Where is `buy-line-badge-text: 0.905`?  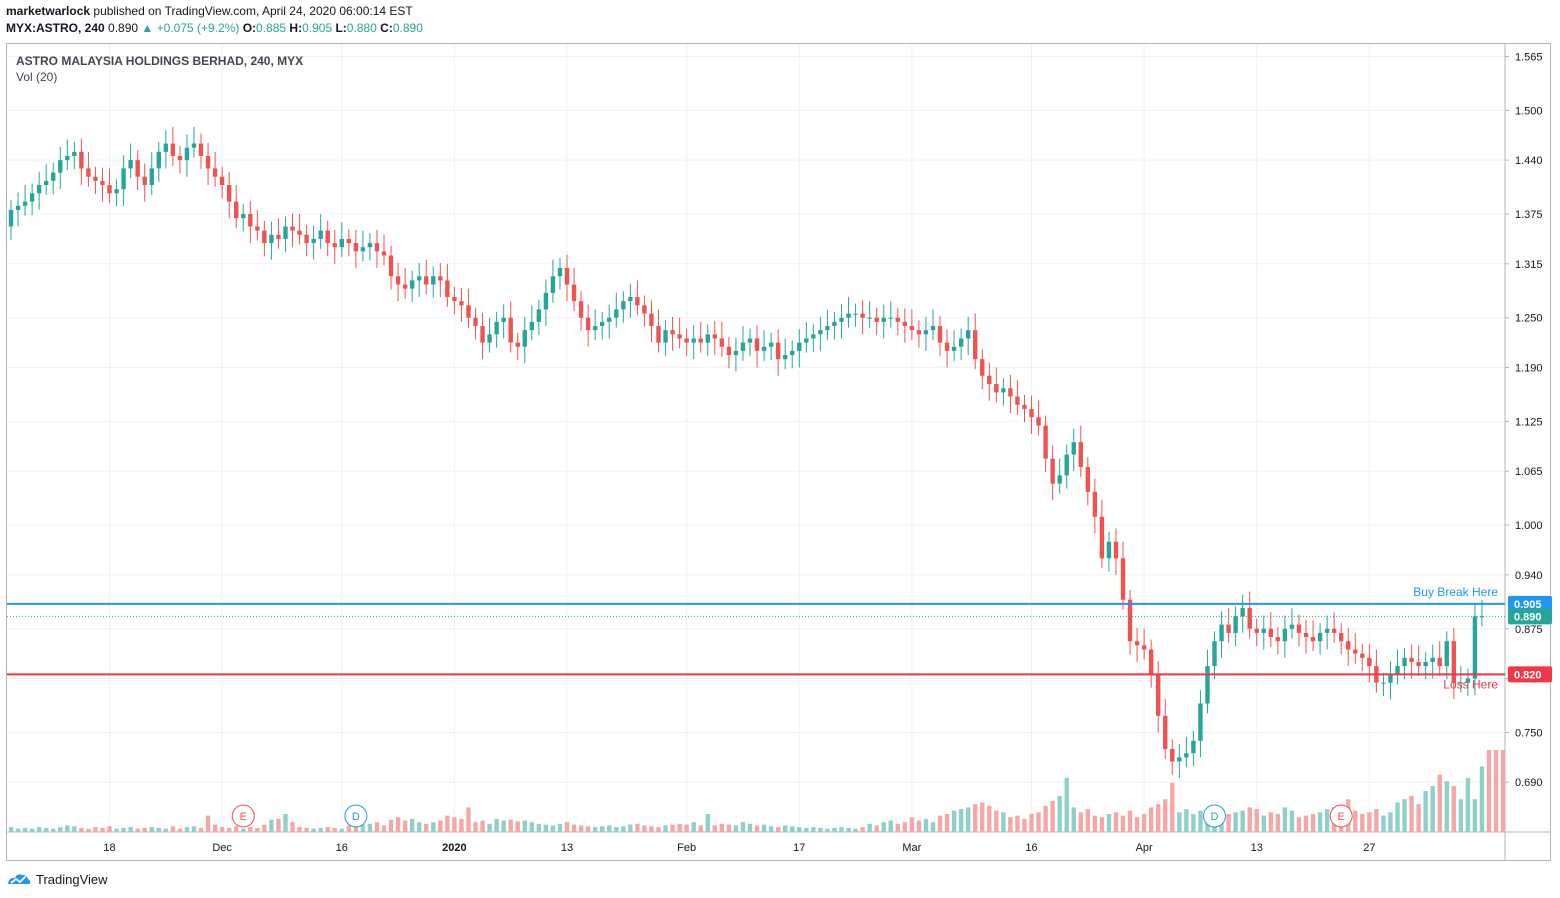 buy-line-badge-text: 0.905 is located at coordinates (1528, 605).